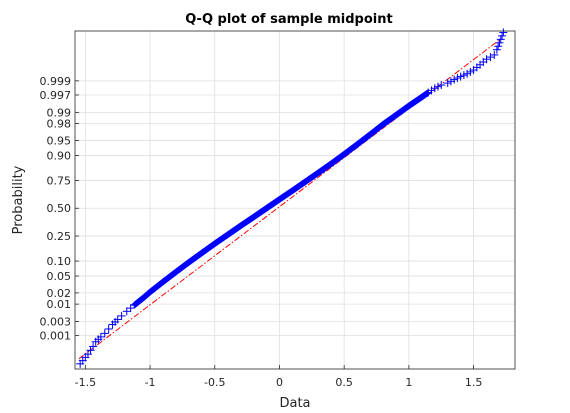  I want to click on y-axis-label: Probability, so click(18, 199).